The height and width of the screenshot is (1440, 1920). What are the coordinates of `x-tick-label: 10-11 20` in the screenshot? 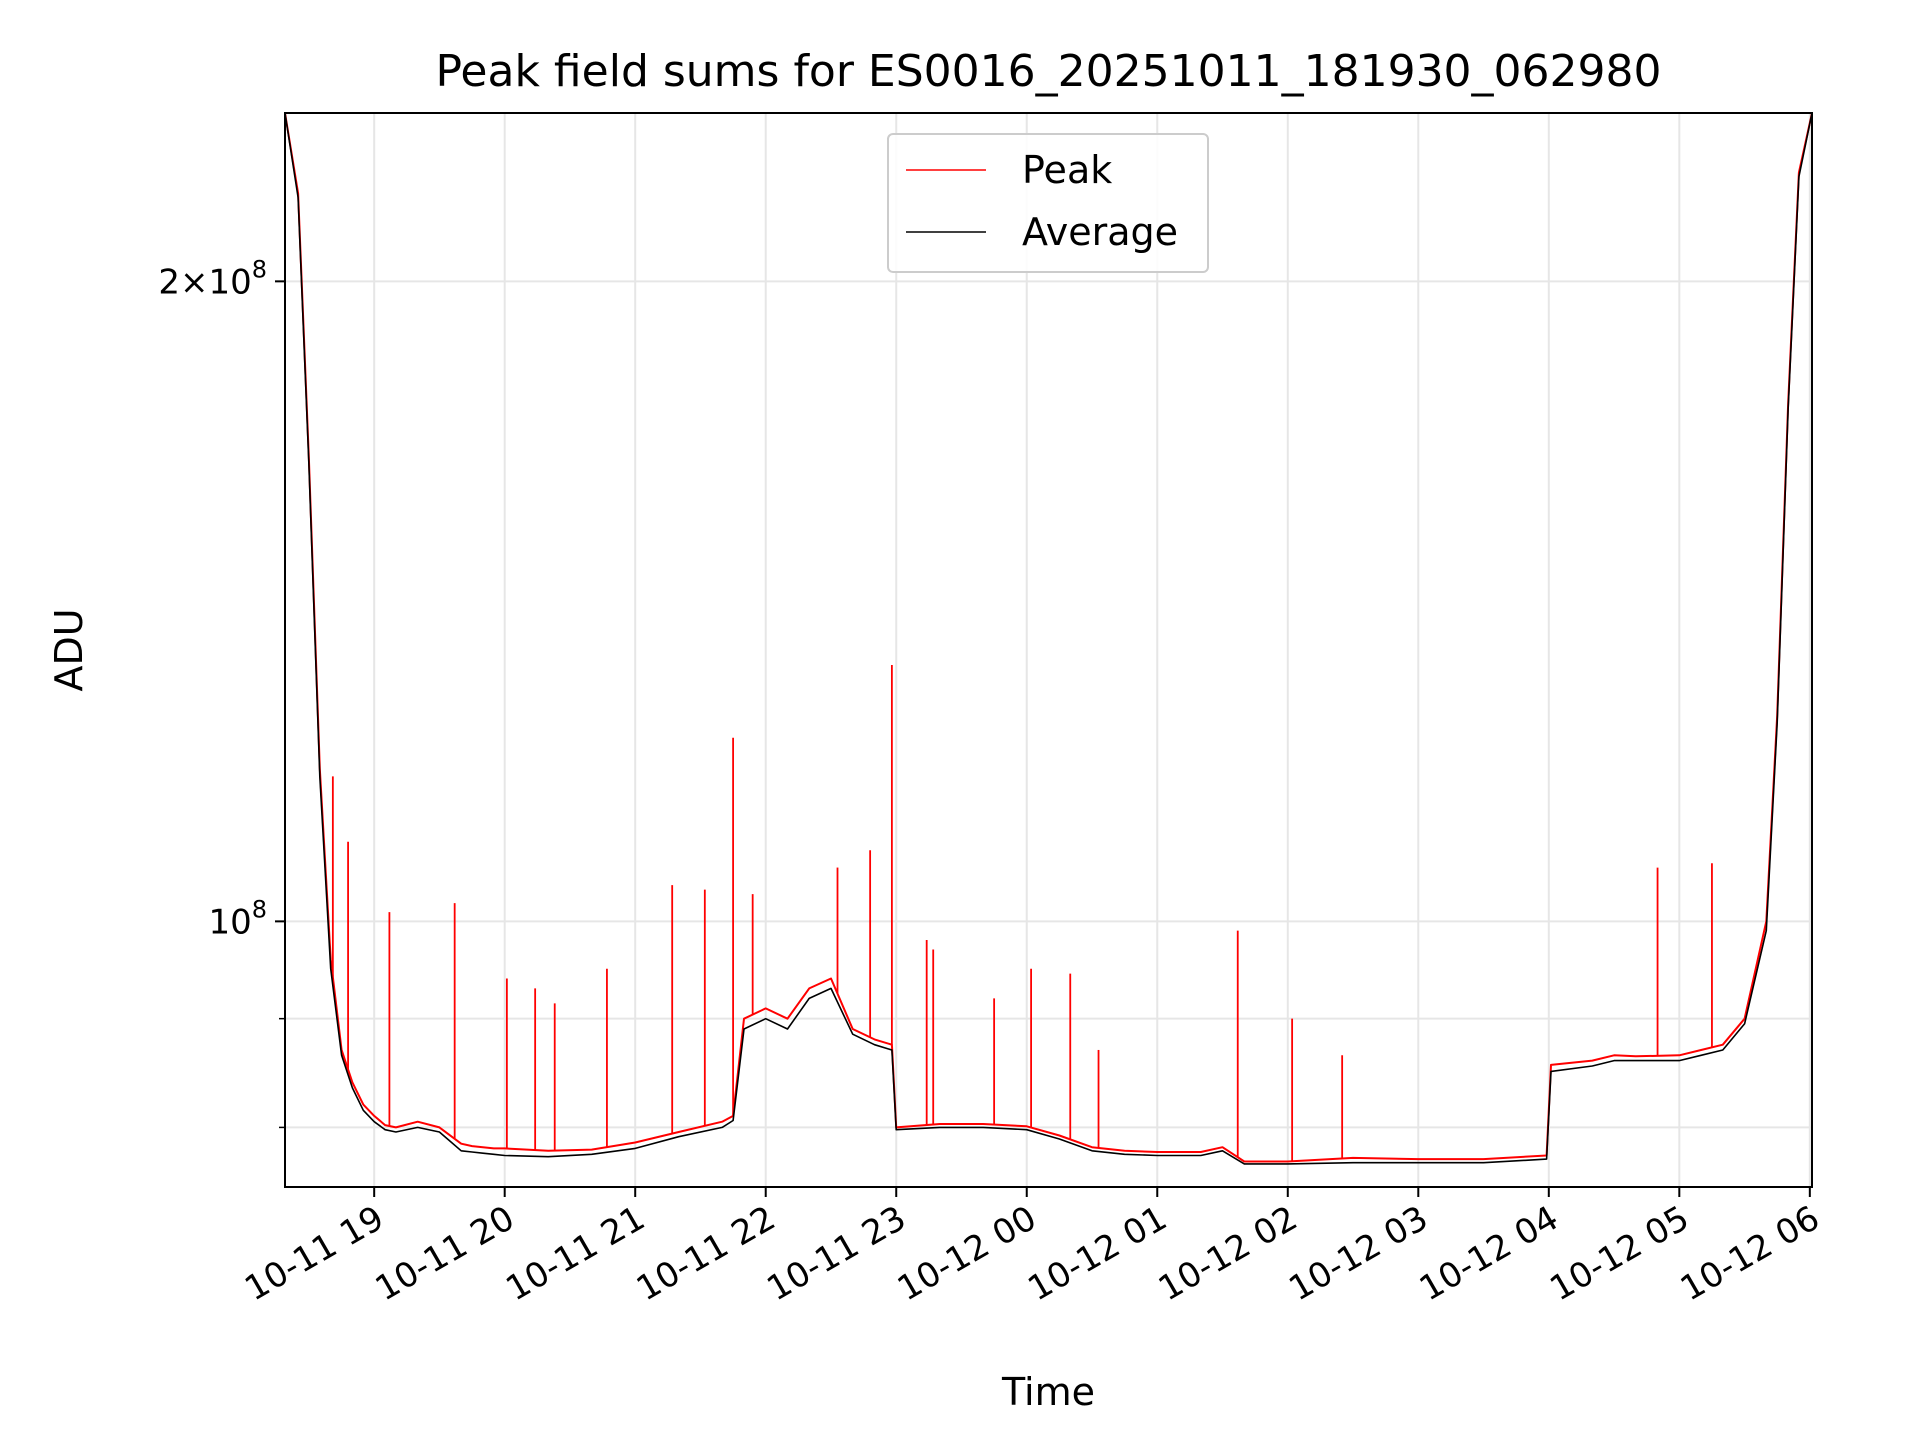 It's located at (445, 1253).